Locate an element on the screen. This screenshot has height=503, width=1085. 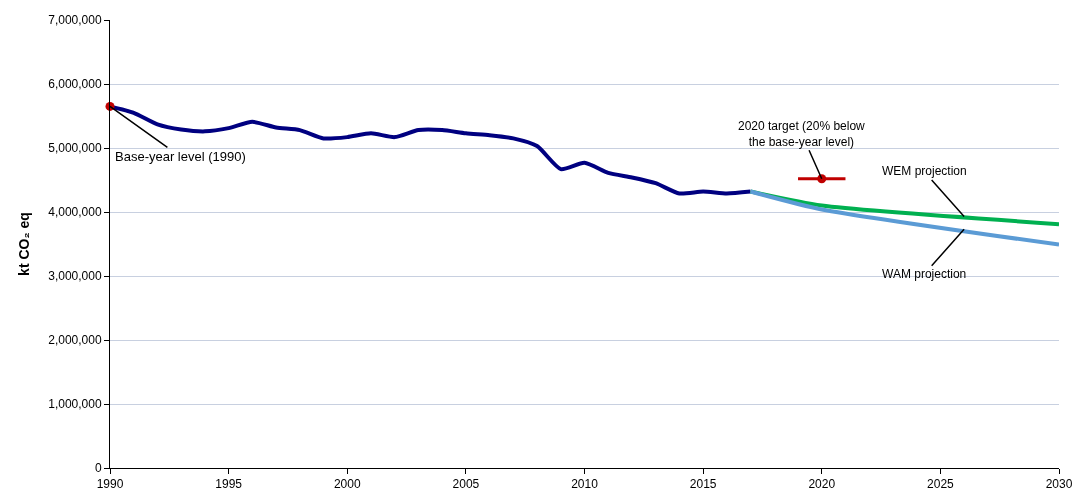
x-tick-label: 2025 is located at coordinates (941, 484).